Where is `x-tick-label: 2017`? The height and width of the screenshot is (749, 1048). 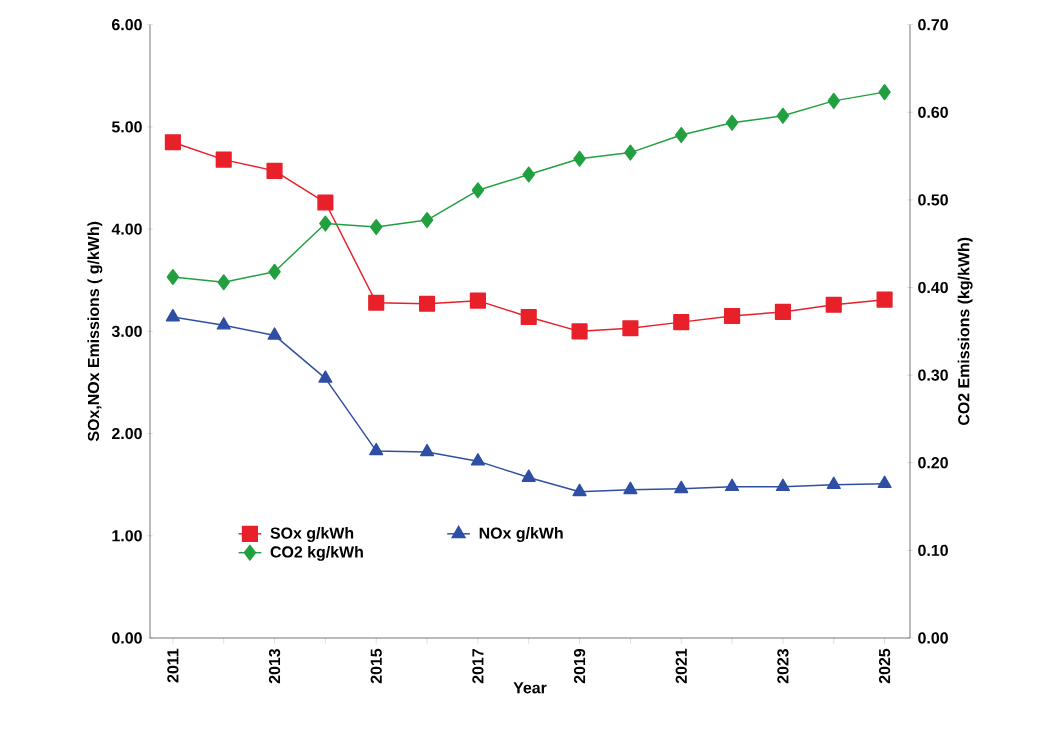
x-tick-label: 2017 is located at coordinates (478, 666).